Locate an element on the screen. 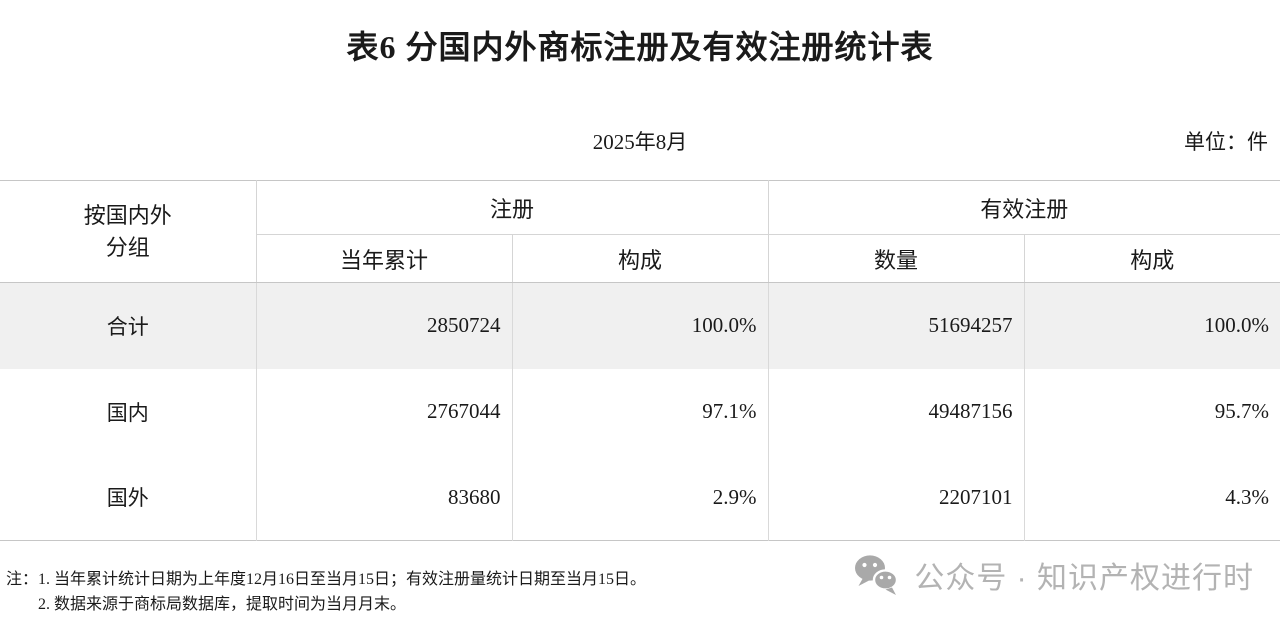  section-header-registration: 注册 is located at coordinates (512, 207).